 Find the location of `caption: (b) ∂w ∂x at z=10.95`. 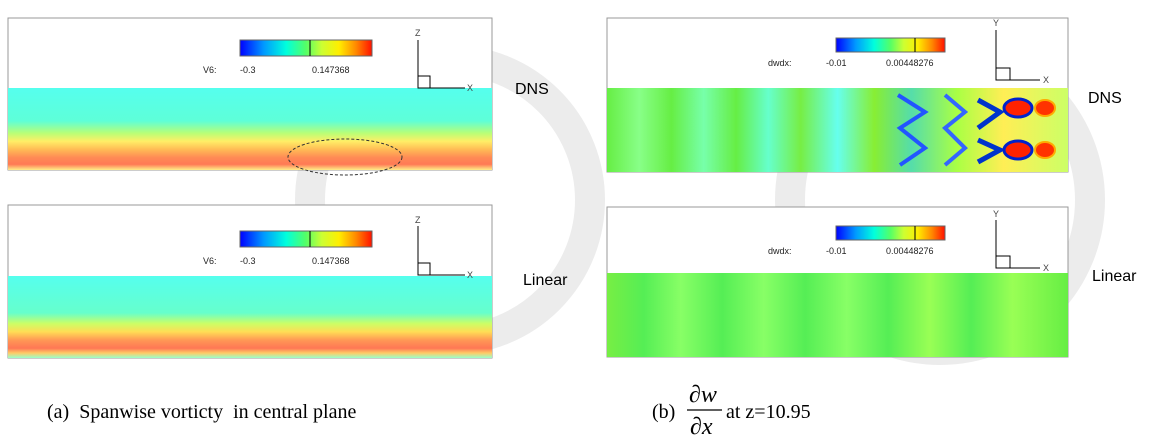

caption: (b) ∂w ∂x at z=10.95 is located at coordinates (731, 411).